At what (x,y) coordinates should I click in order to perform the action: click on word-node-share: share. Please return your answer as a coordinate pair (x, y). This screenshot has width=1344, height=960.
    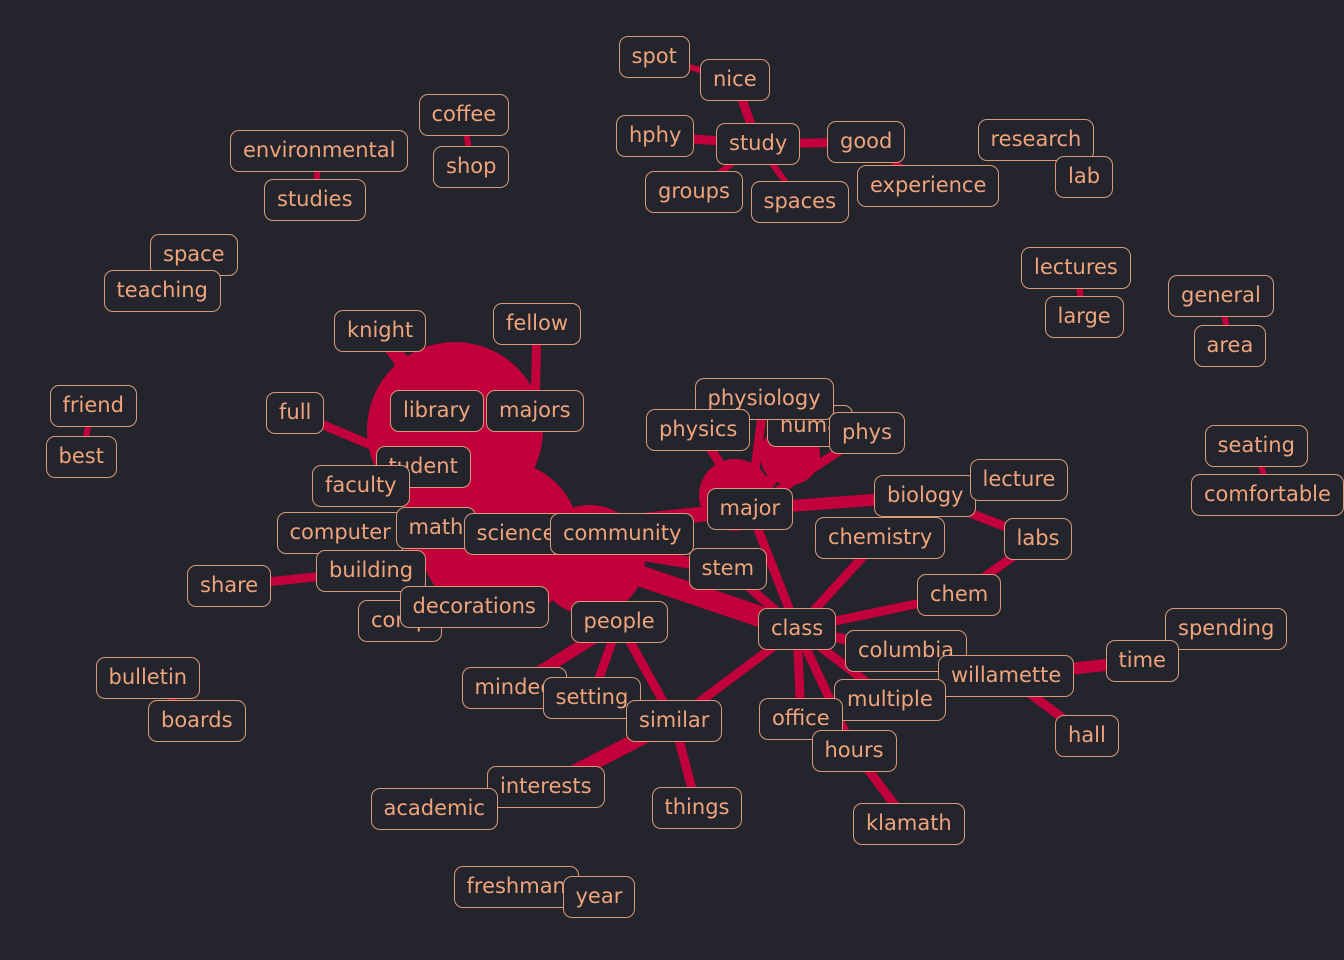
    Looking at the image, I should click on (229, 586).